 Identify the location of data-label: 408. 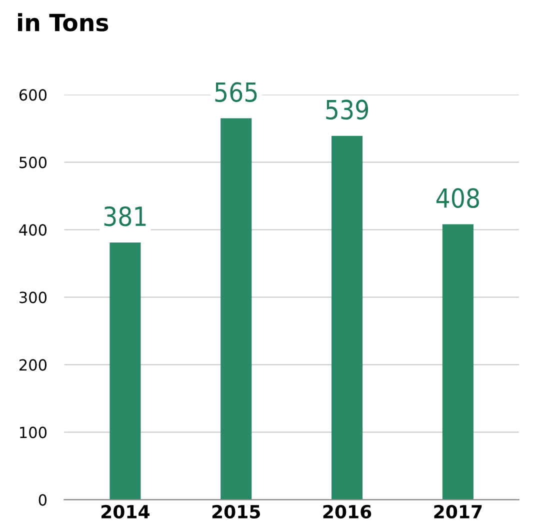
(457, 198).